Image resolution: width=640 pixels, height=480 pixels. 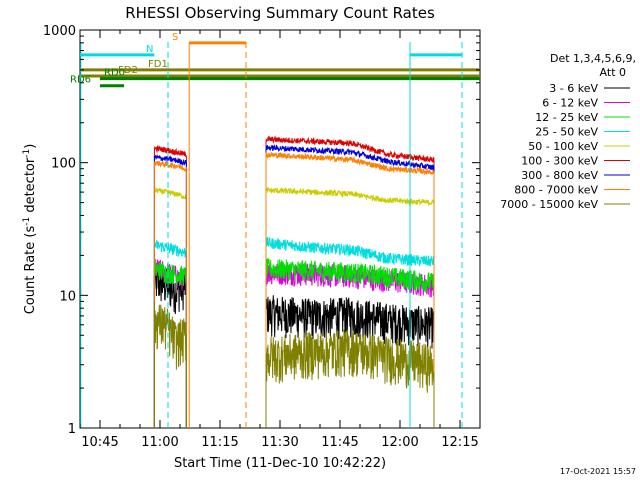 I want to click on x-tick-label: 11:15, so click(x=219, y=442).